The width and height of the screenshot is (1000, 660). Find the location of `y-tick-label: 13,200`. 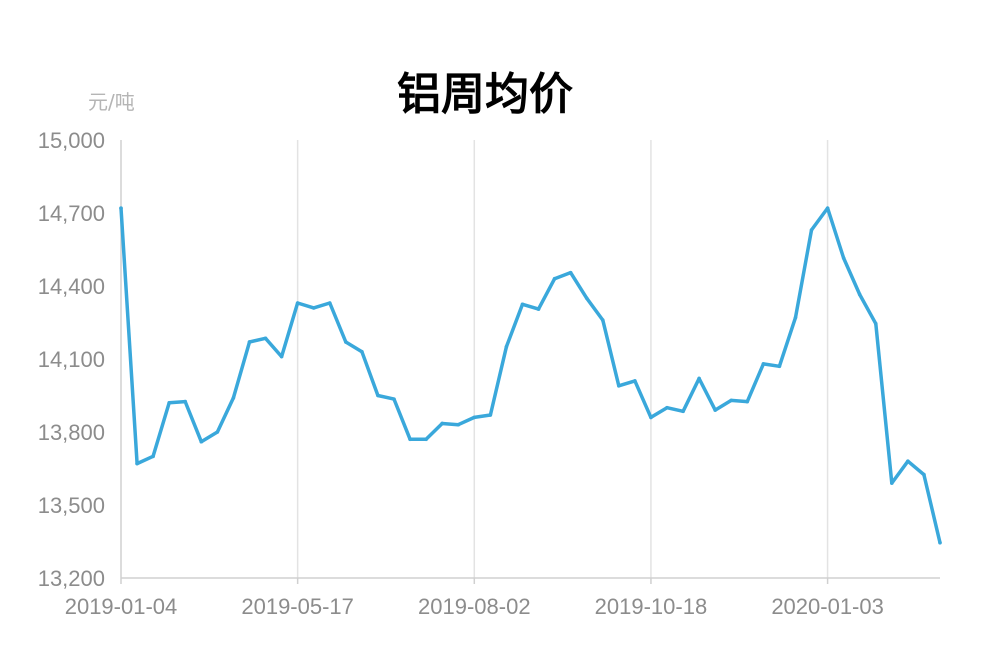

y-tick-label: 13,200 is located at coordinates (71, 578).